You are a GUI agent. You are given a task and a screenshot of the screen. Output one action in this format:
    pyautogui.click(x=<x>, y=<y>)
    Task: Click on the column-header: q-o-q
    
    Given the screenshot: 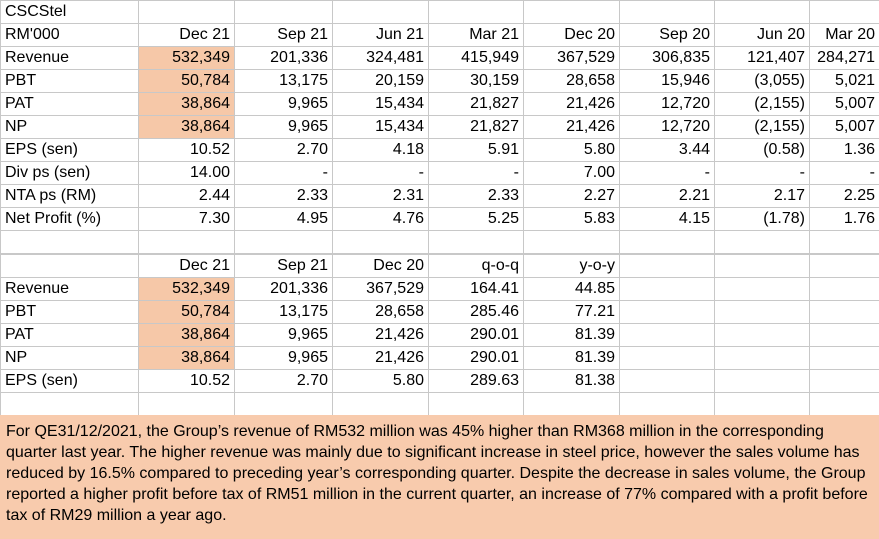 What is the action you would take?
    pyautogui.click(x=476, y=266)
    